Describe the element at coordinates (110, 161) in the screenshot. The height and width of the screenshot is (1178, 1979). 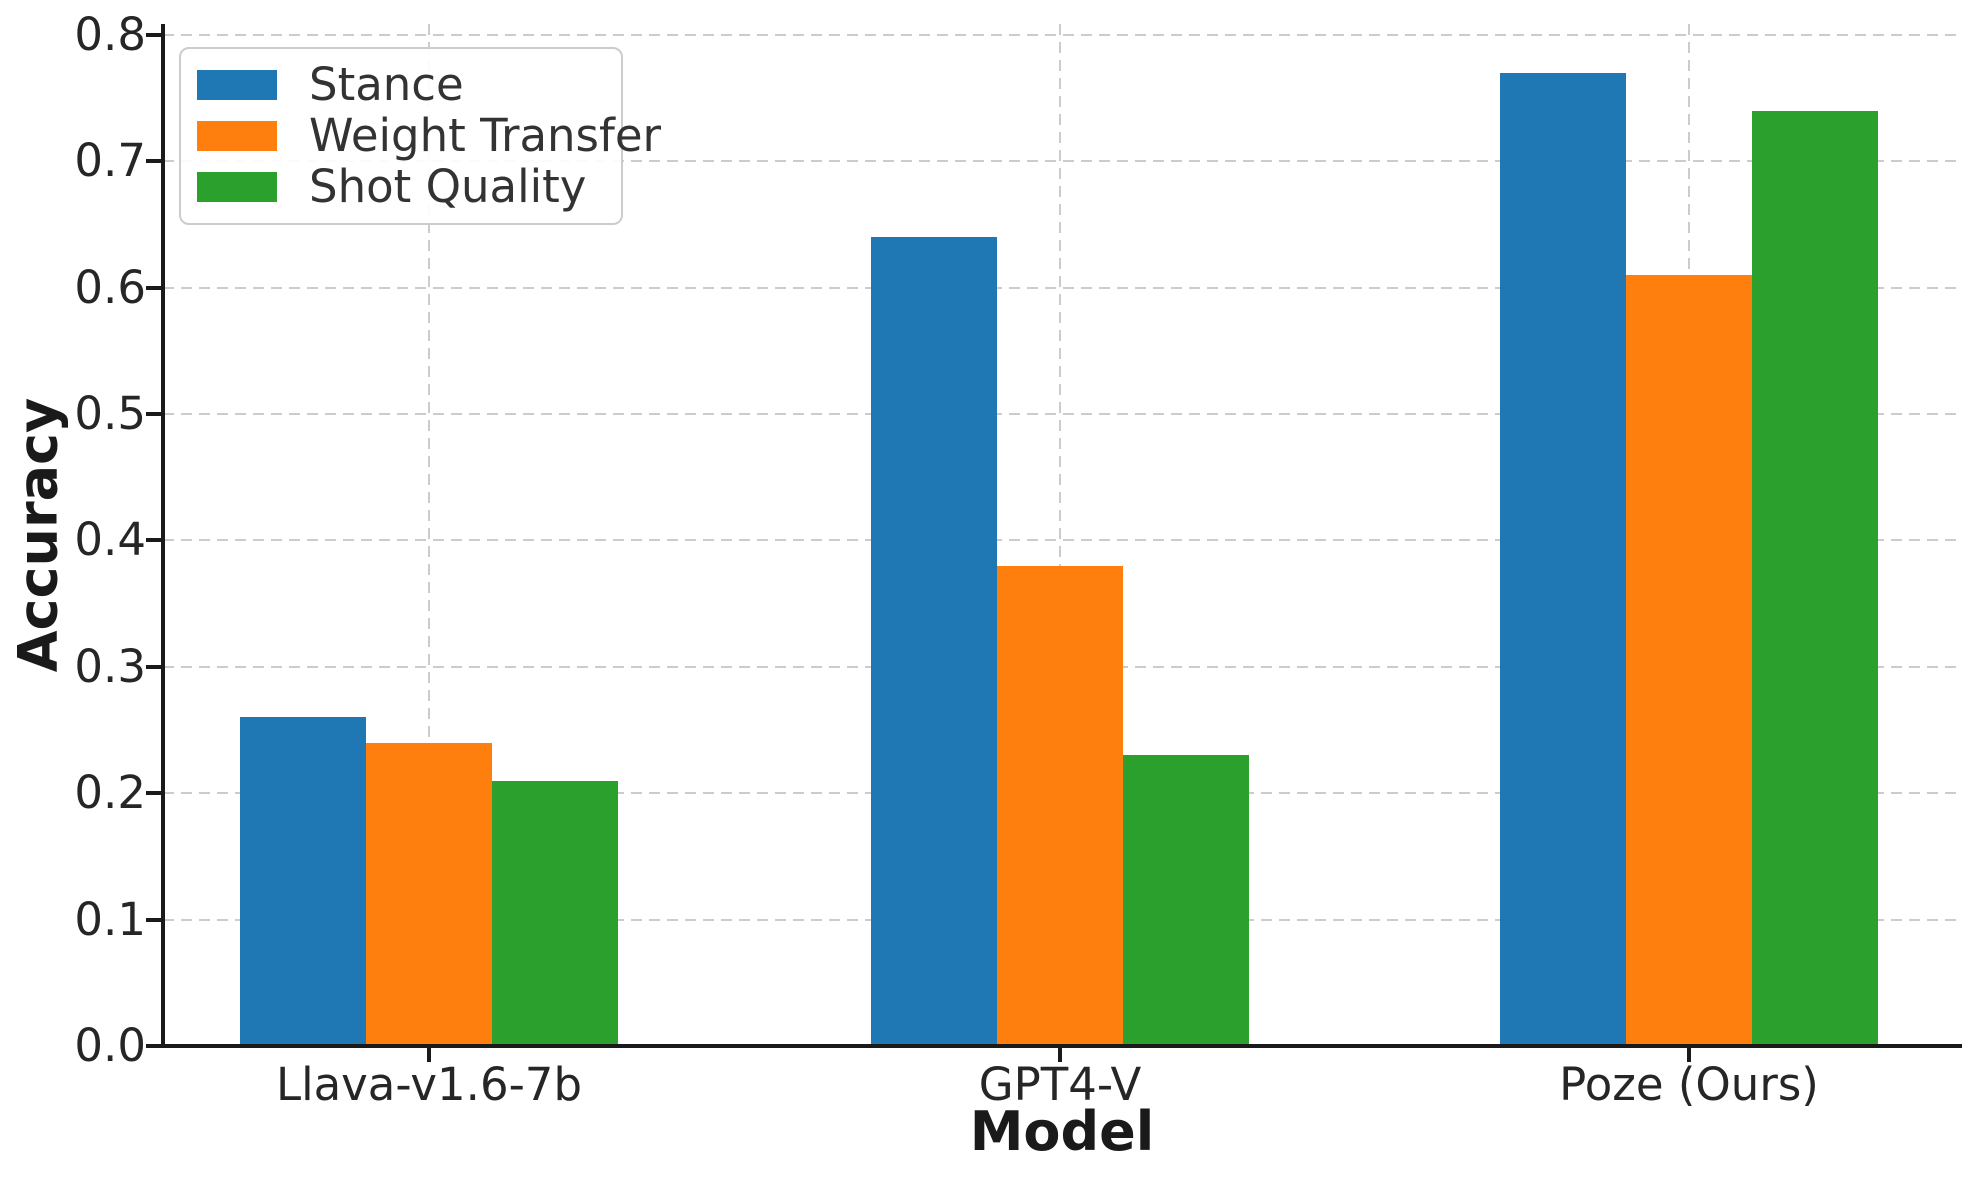
I see `y-tick-label-0.7: 0.7` at that location.